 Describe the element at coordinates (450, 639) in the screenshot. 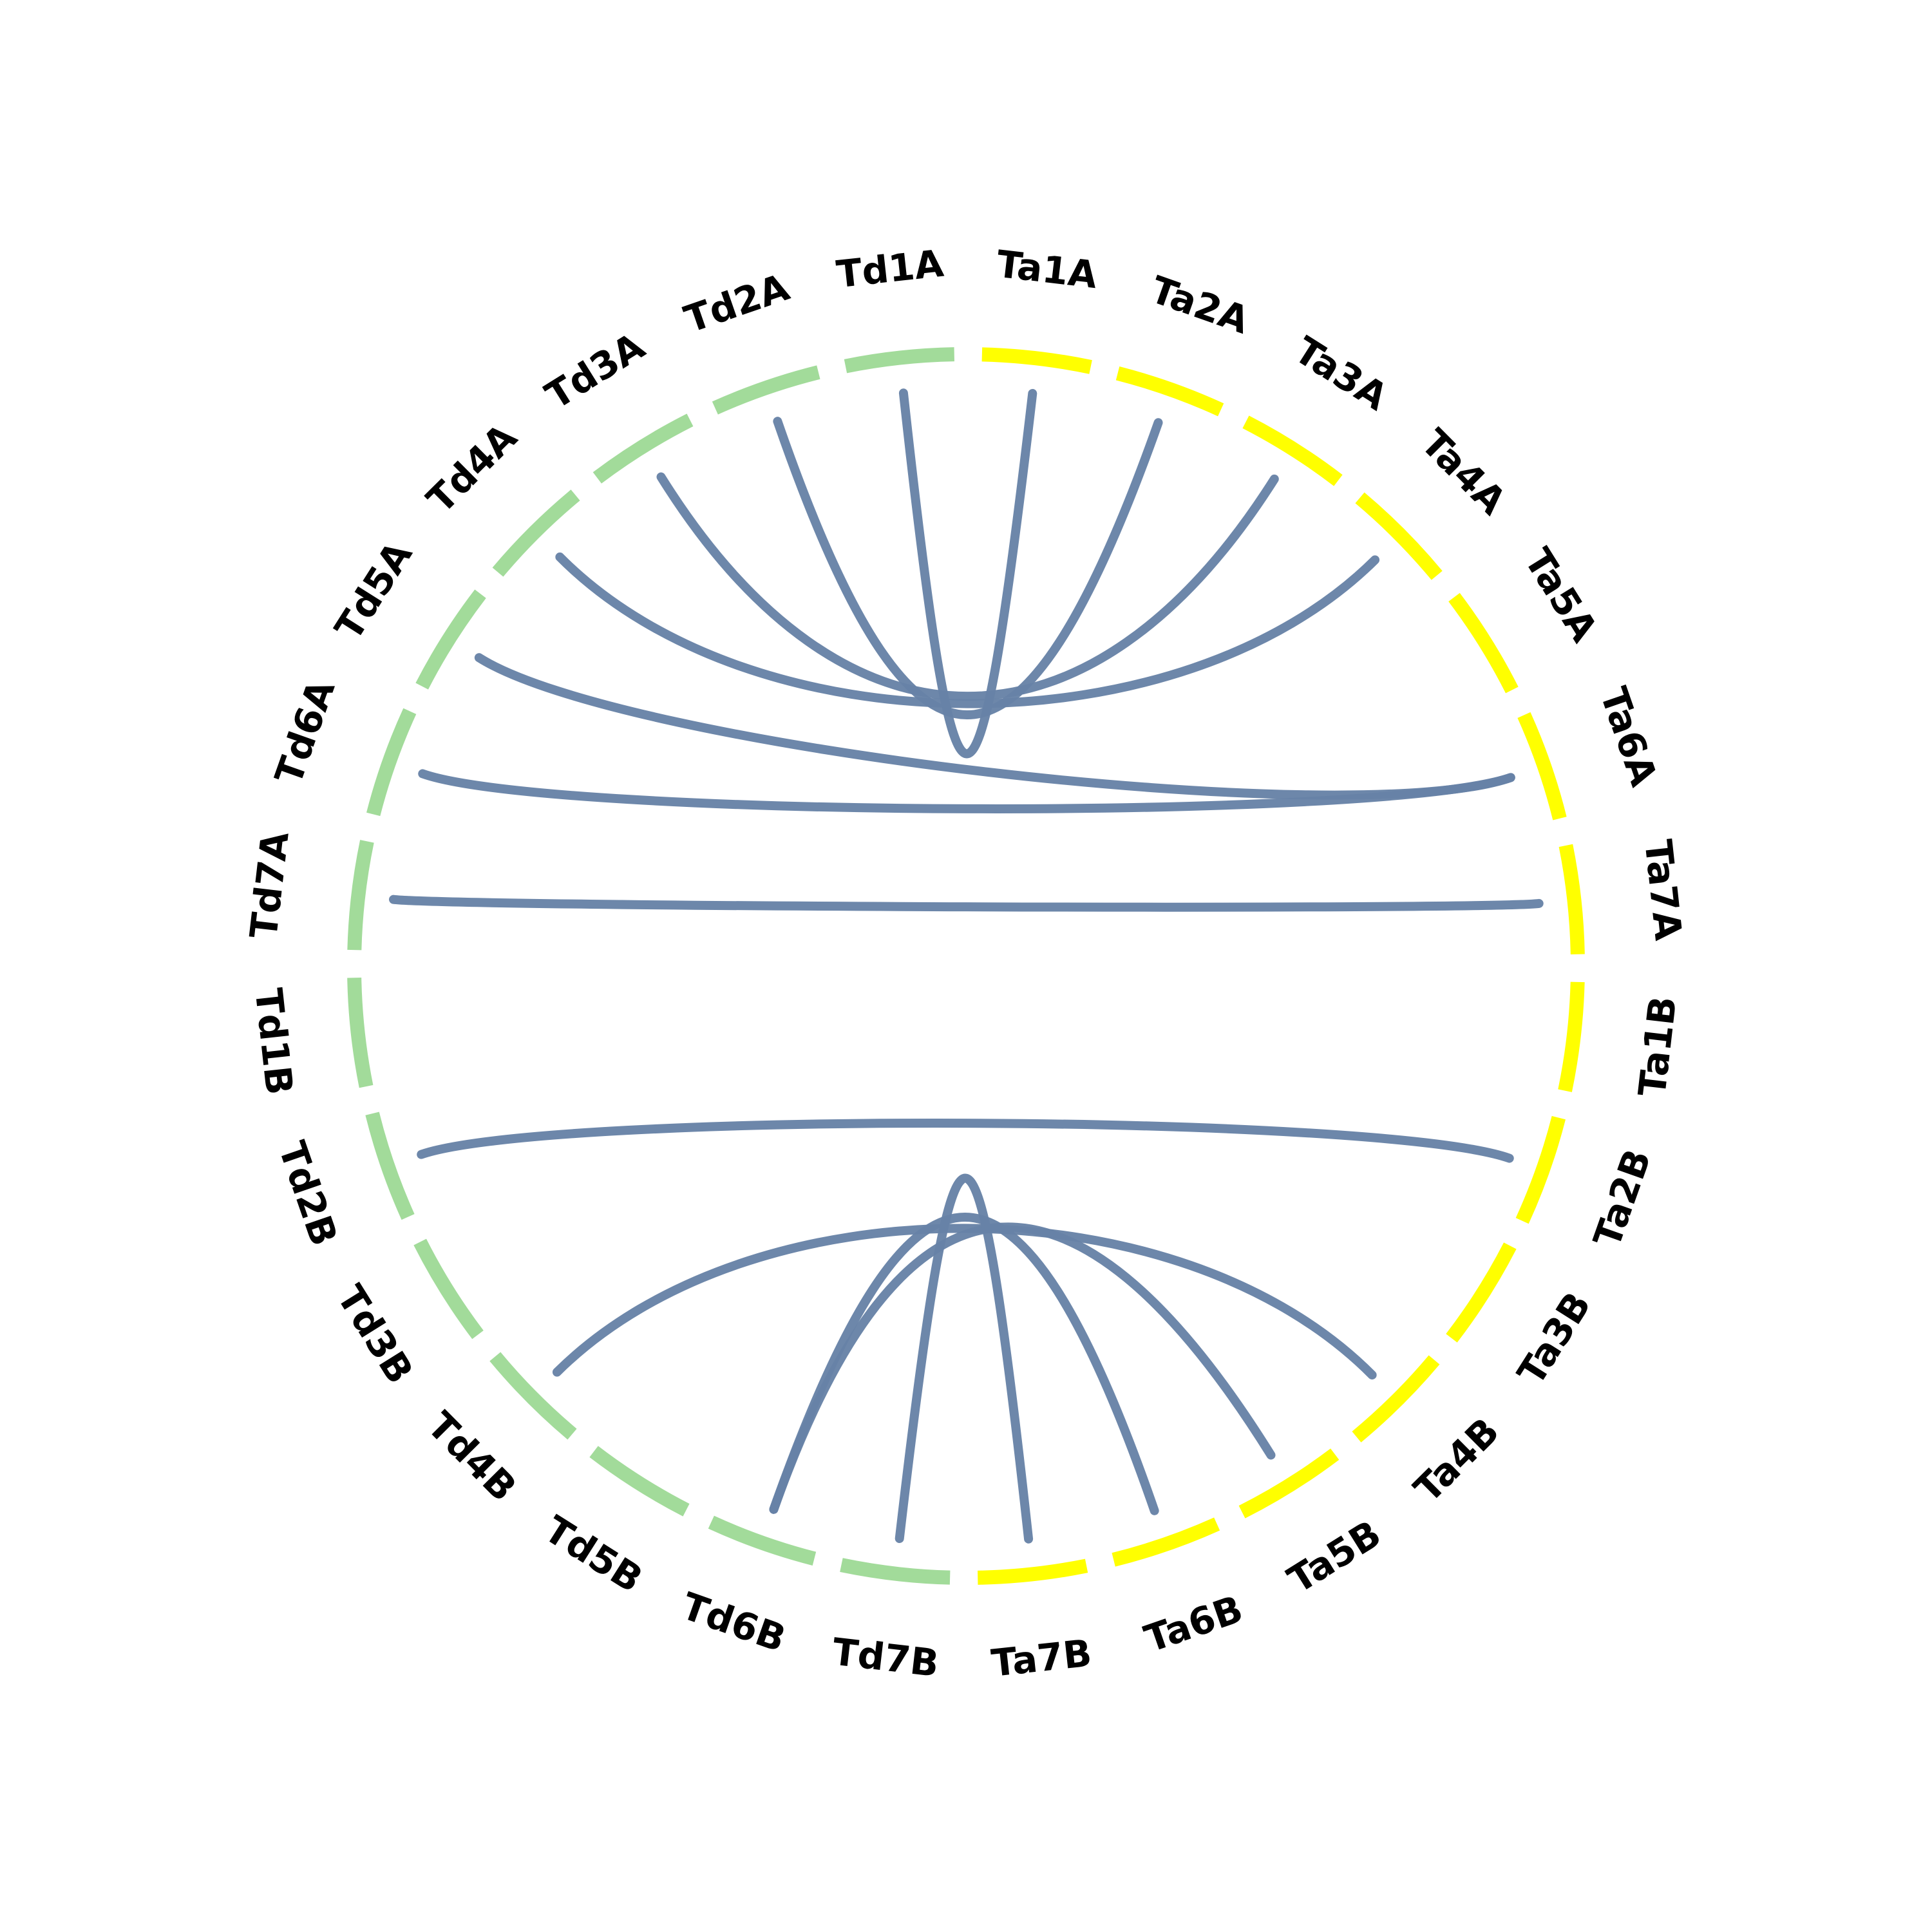

I see `chromosome-segment-td5a` at that location.